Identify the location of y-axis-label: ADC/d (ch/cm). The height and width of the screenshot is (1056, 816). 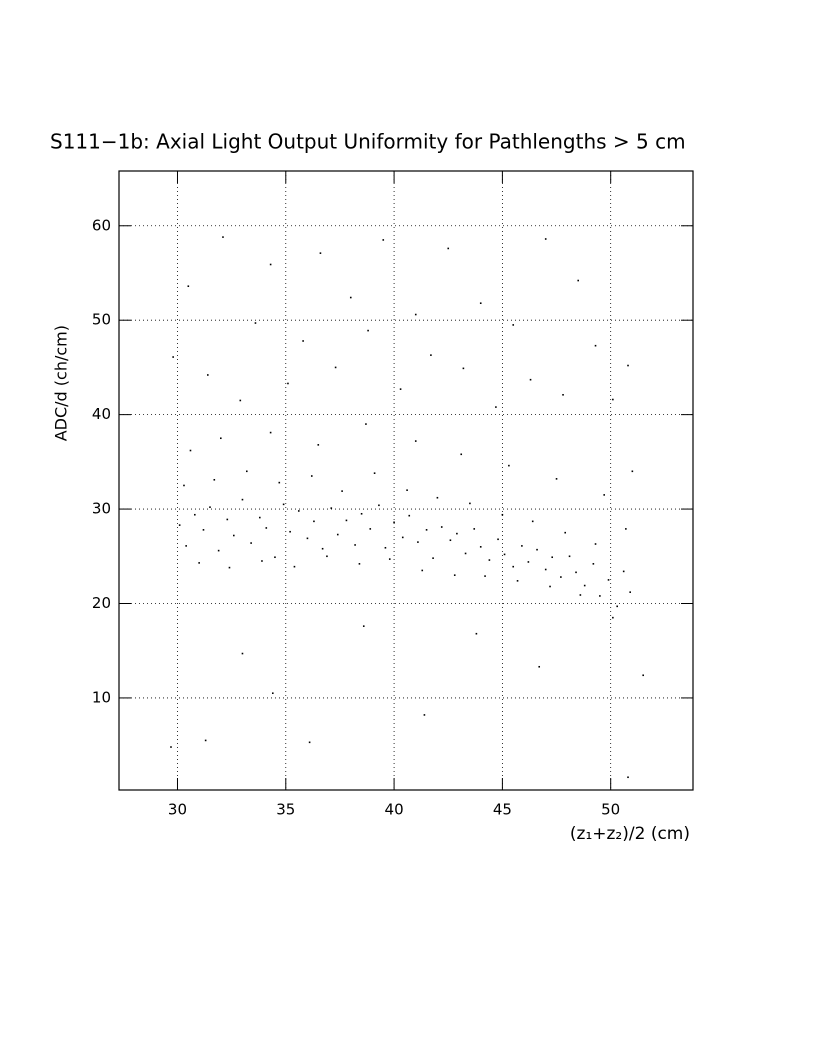
(61, 383).